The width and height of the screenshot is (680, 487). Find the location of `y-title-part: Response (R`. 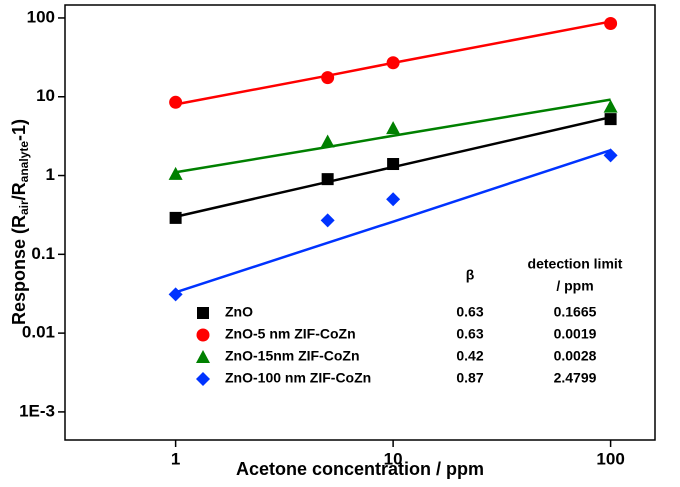

y-title-part: Response (R is located at coordinates (19, 270).